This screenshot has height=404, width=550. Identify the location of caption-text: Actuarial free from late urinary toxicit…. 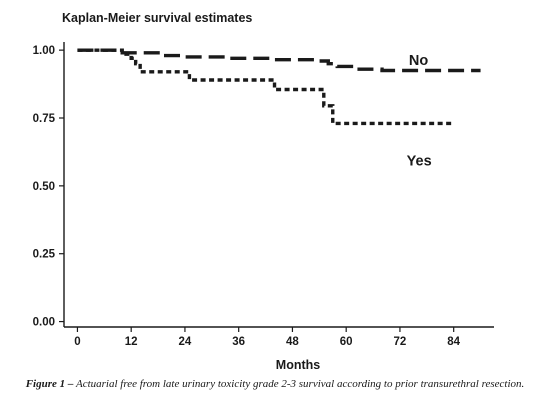
(300, 384).